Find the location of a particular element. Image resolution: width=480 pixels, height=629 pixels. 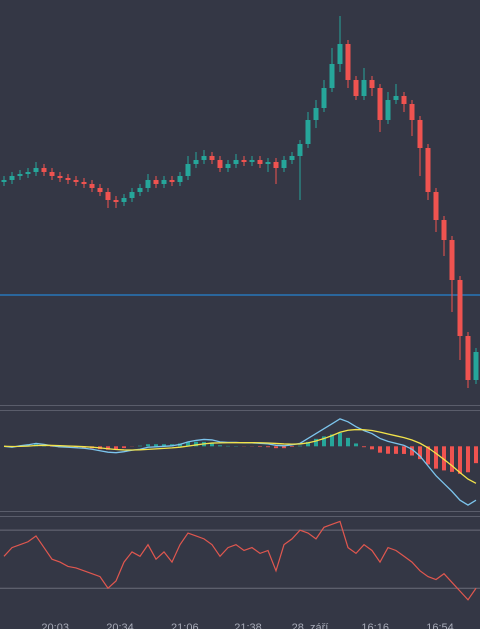

x-tick-label: 28. září is located at coordinates (310, 625).